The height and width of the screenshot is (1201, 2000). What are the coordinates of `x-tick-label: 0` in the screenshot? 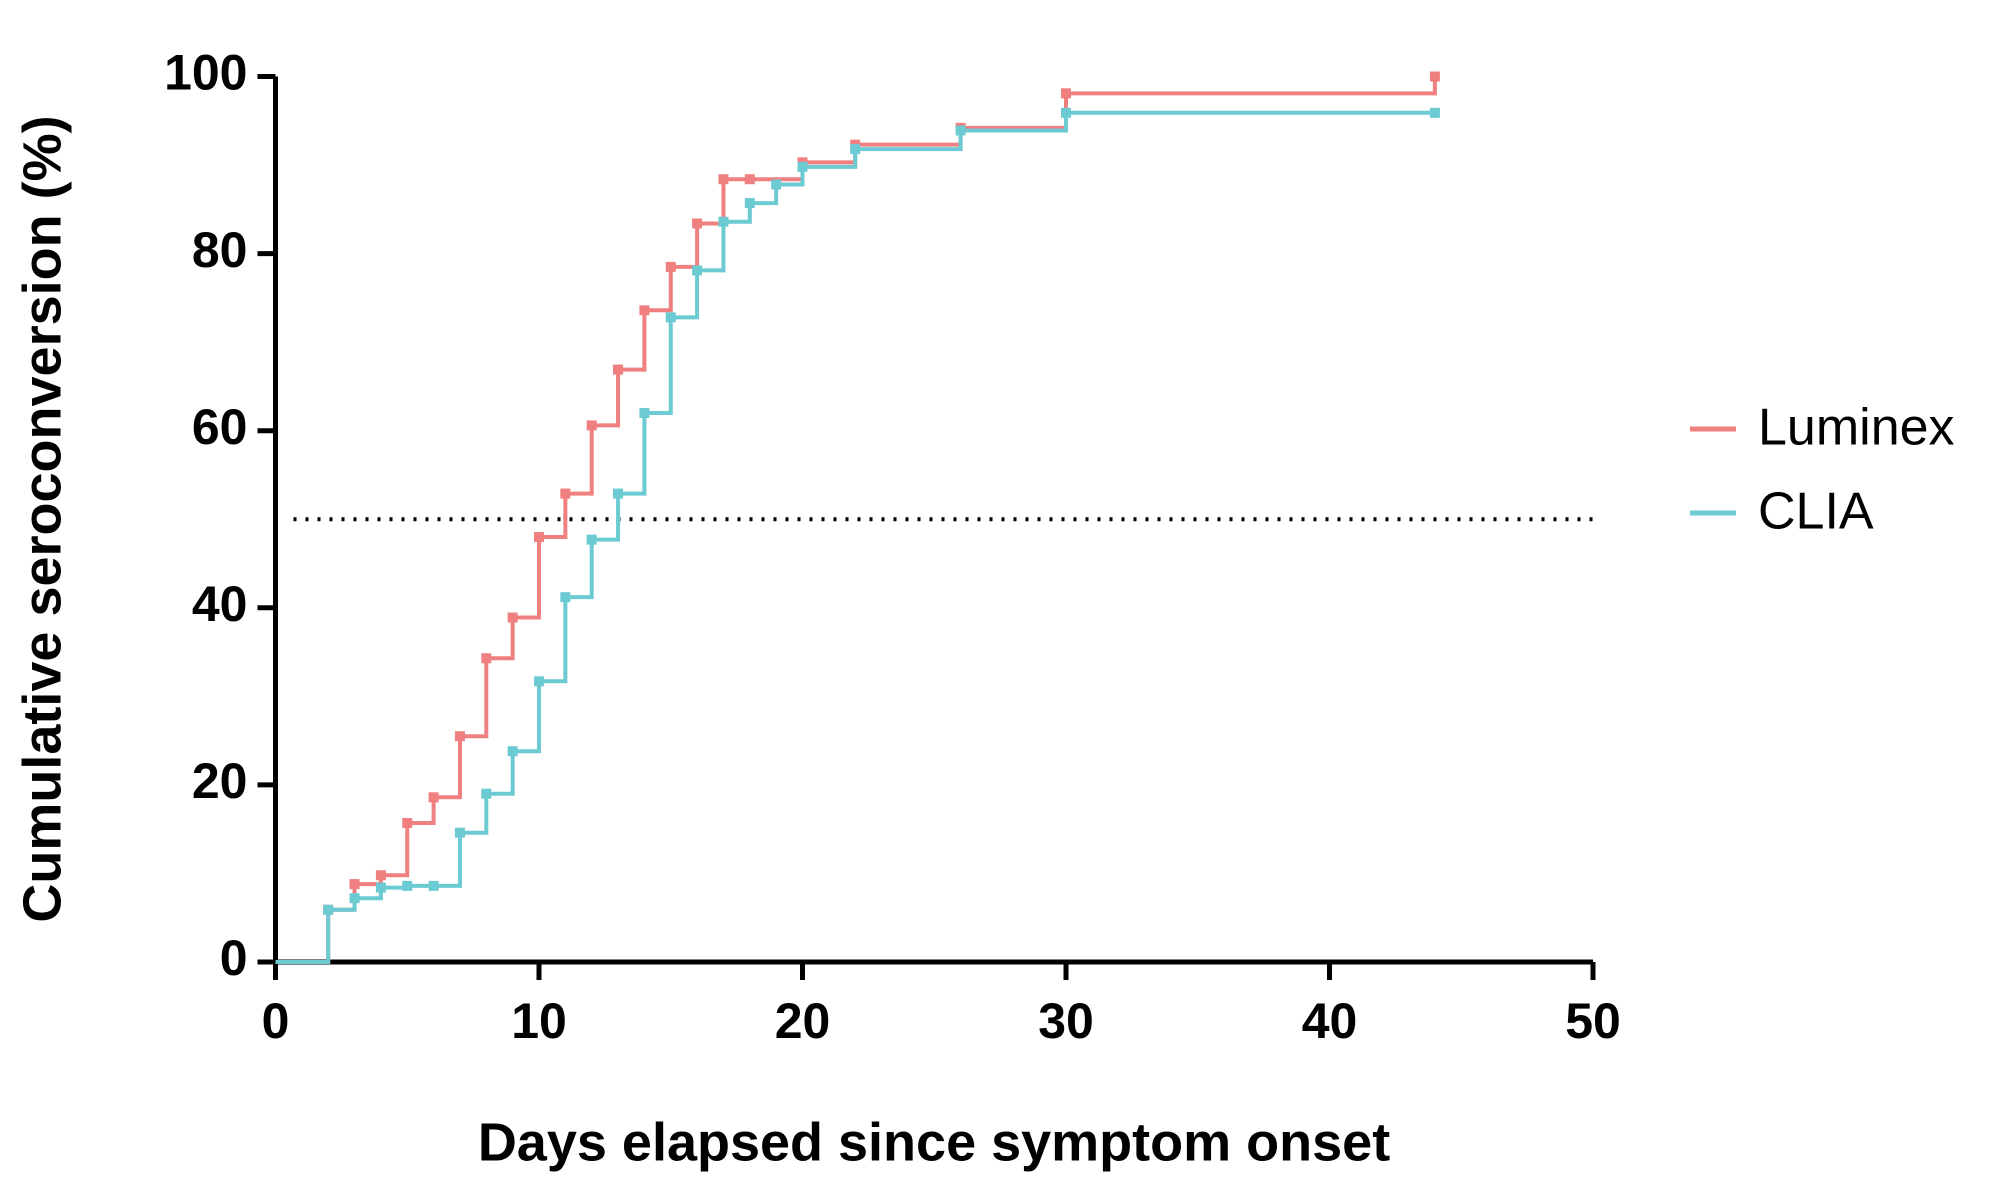 It's located at (276, 1021).